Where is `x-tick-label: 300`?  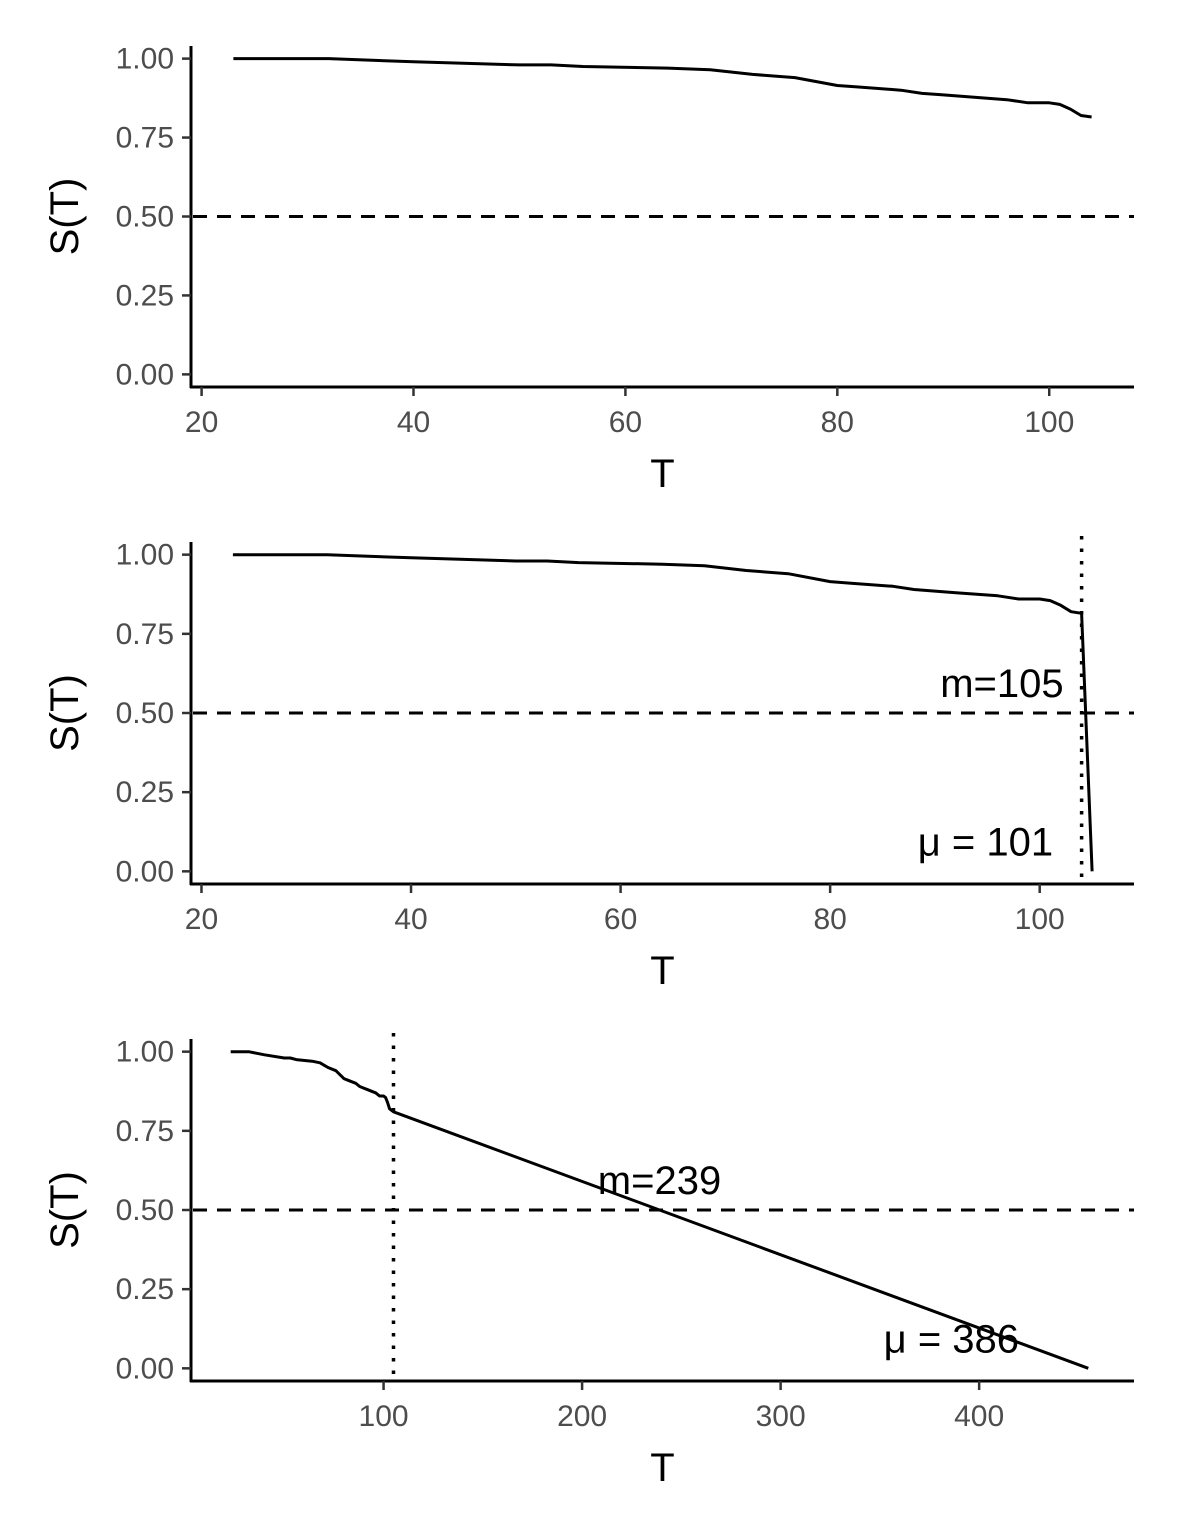
x-tick-label: 300 is located at coordinates (781, 1416).